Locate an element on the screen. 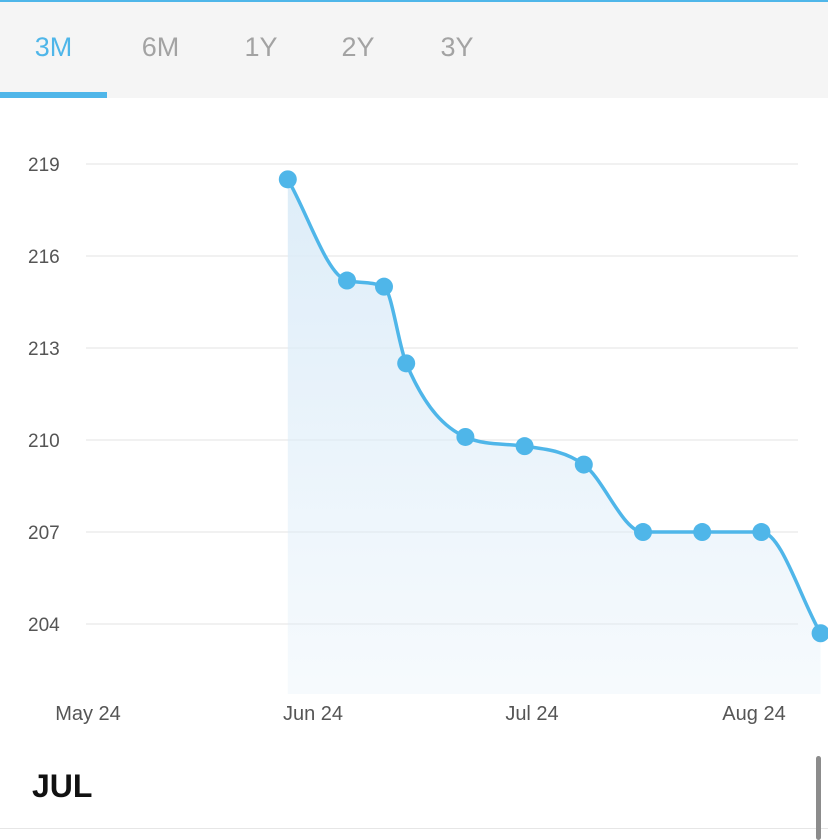  y-tick-label: 219 is located at coordinates (44, 165).